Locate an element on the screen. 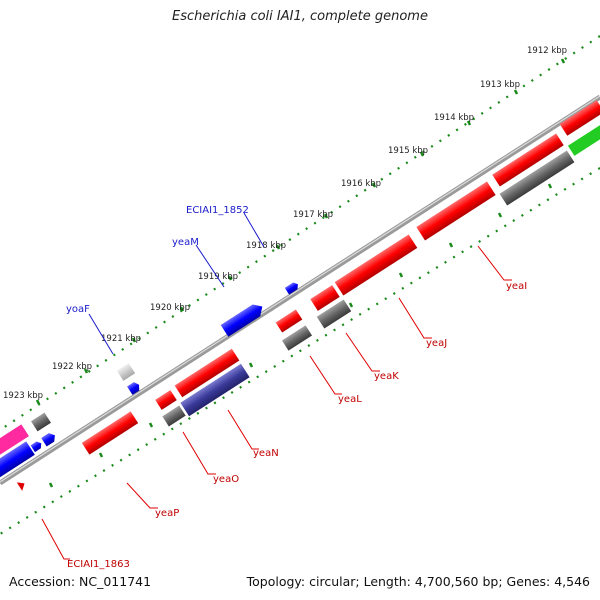 The image size is (600, 600). tick-label: 1920 kbp is located at coordinates (170, 308).